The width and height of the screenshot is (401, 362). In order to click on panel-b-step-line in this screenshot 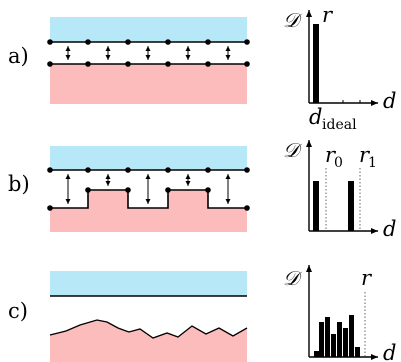, I will do `click(148, 199)`.